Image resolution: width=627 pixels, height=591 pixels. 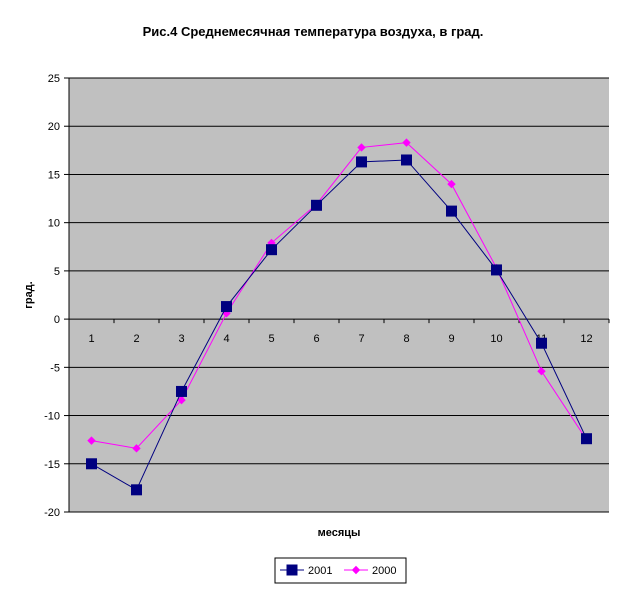 I want to click on y-axis-ticks: 25 20 15 10 5 0 -5 -10 -15 -20, so click(x=56, y=296).